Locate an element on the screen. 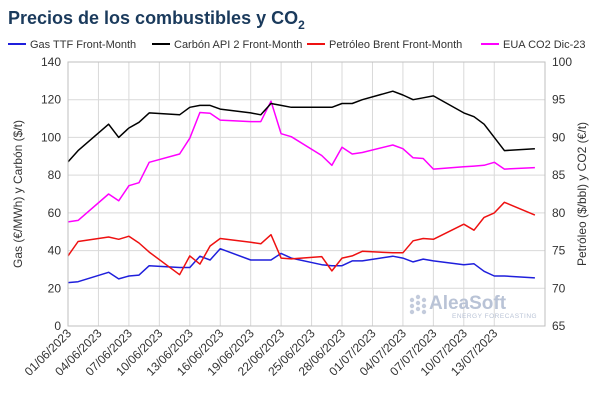 This screenshot has width=600, height=416. left-tick-label: 100 is located at coordinates (51, 137).